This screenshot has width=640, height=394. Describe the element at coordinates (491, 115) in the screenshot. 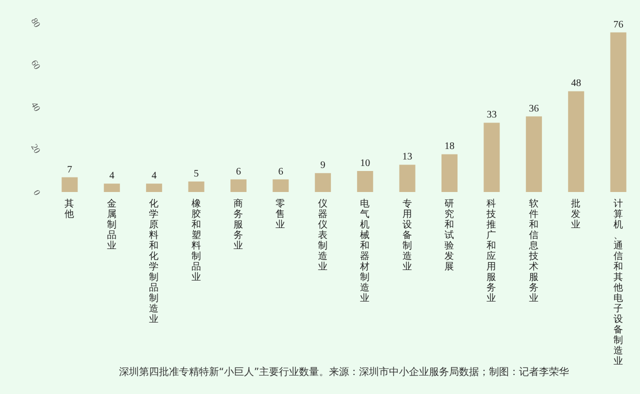

I see `data-label: 33` at that location.